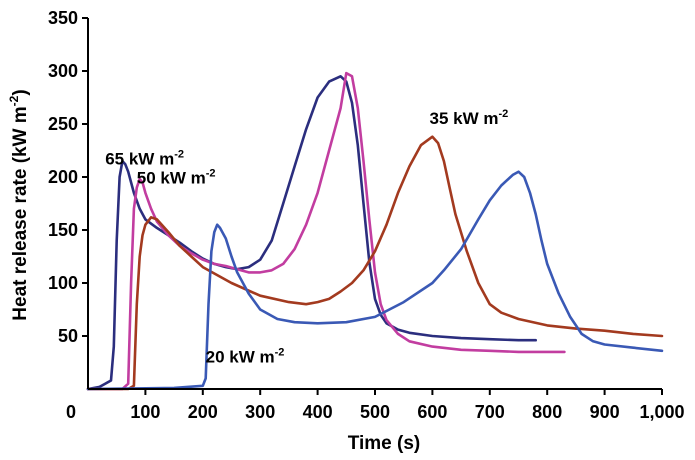 Image resolution: width=695 pixels, height=460 pixels. Describe the element at coordinates (71, 412) in the screenshot. I see `x-tick-label-0: 0` at that location.